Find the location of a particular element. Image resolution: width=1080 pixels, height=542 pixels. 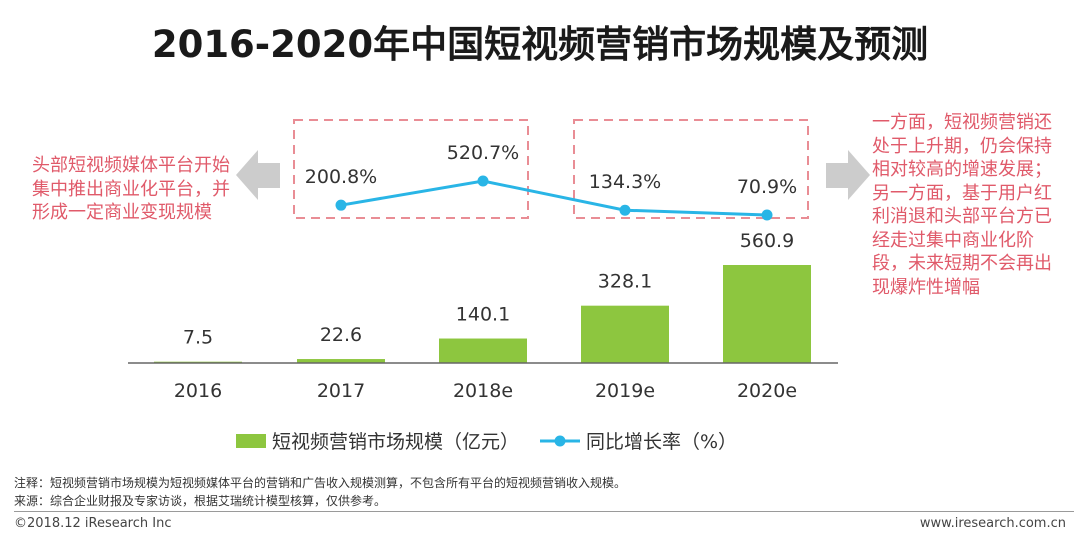

bar-value-label: 140.1 is located at coordinates (483, 315).